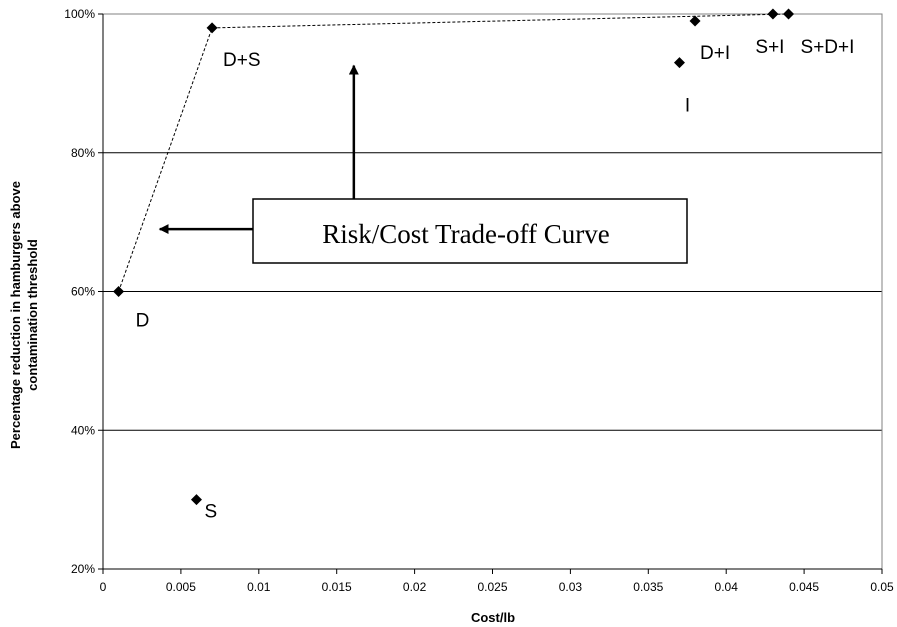 The width and height of the screenshot is (897, 627). I want to click on y-tick-label-0: 20%, so click(83, 569).